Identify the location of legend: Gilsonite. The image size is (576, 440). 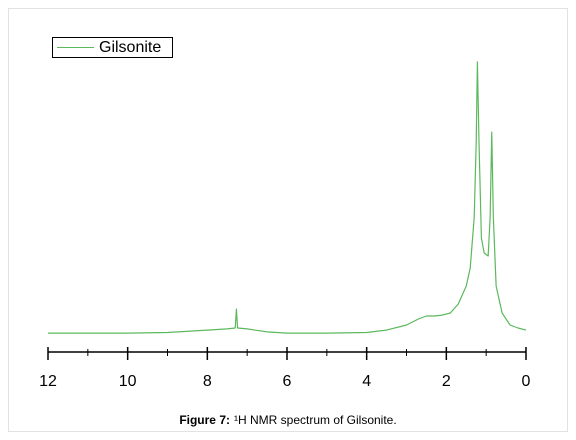
(112, 47).